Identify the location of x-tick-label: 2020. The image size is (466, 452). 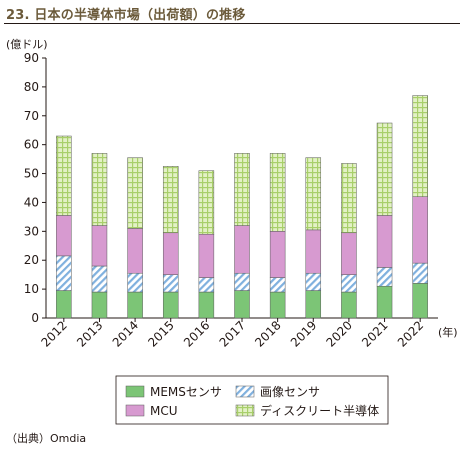
(339, 333).